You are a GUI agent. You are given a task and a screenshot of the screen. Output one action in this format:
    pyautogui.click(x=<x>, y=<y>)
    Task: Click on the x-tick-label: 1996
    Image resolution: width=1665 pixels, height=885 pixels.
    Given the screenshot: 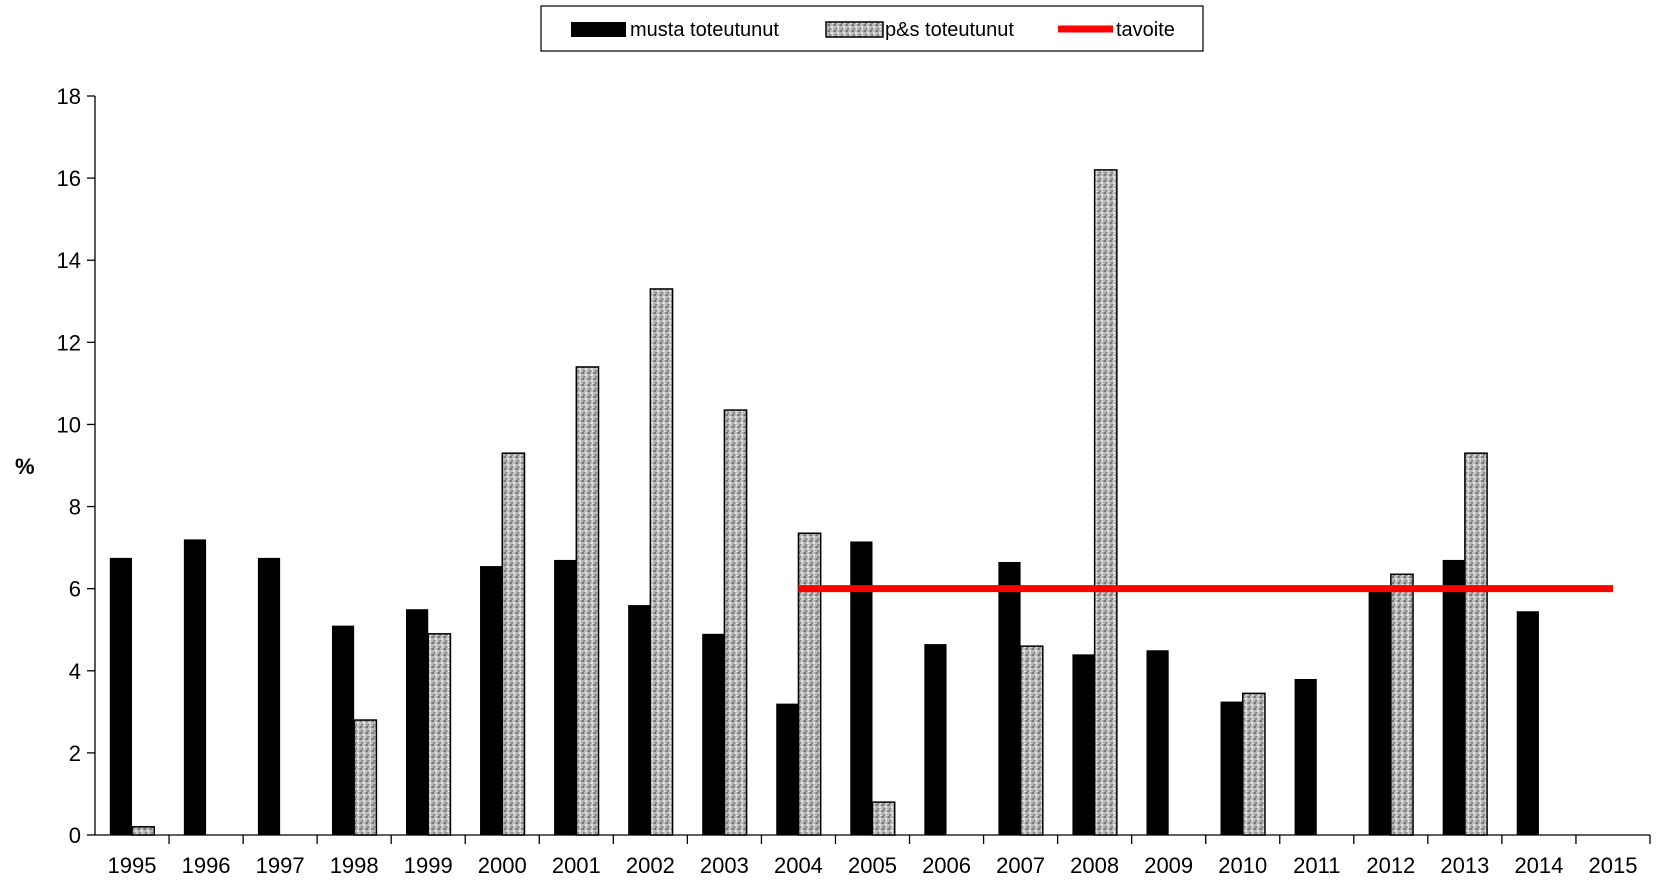 What is the action you would take?
    pyautogui.click(x=206, y=865)
    